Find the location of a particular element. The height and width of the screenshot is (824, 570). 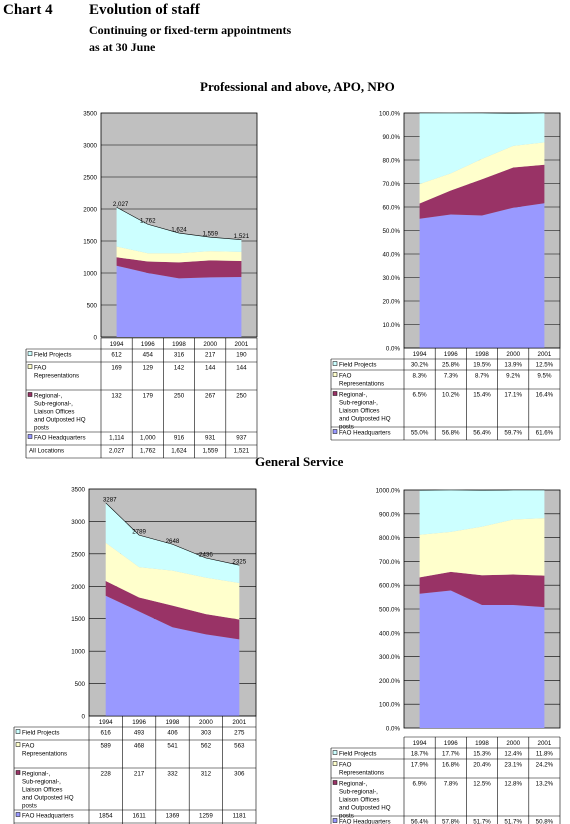

table-cell-regional: 179 is located at coordinates (148, 396).